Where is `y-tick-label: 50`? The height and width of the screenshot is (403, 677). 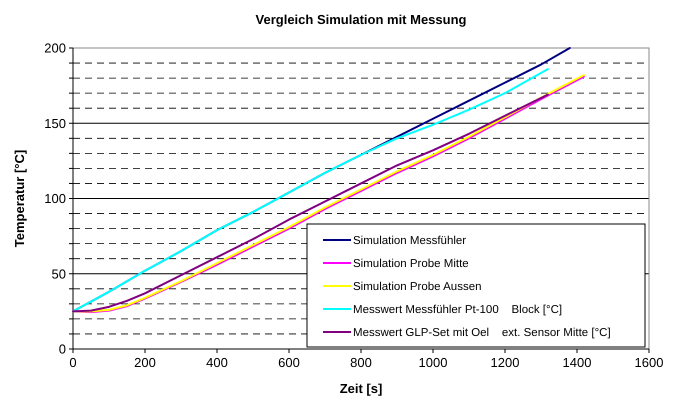 y-tick-label: 50 is located at coordinates (59, 274).